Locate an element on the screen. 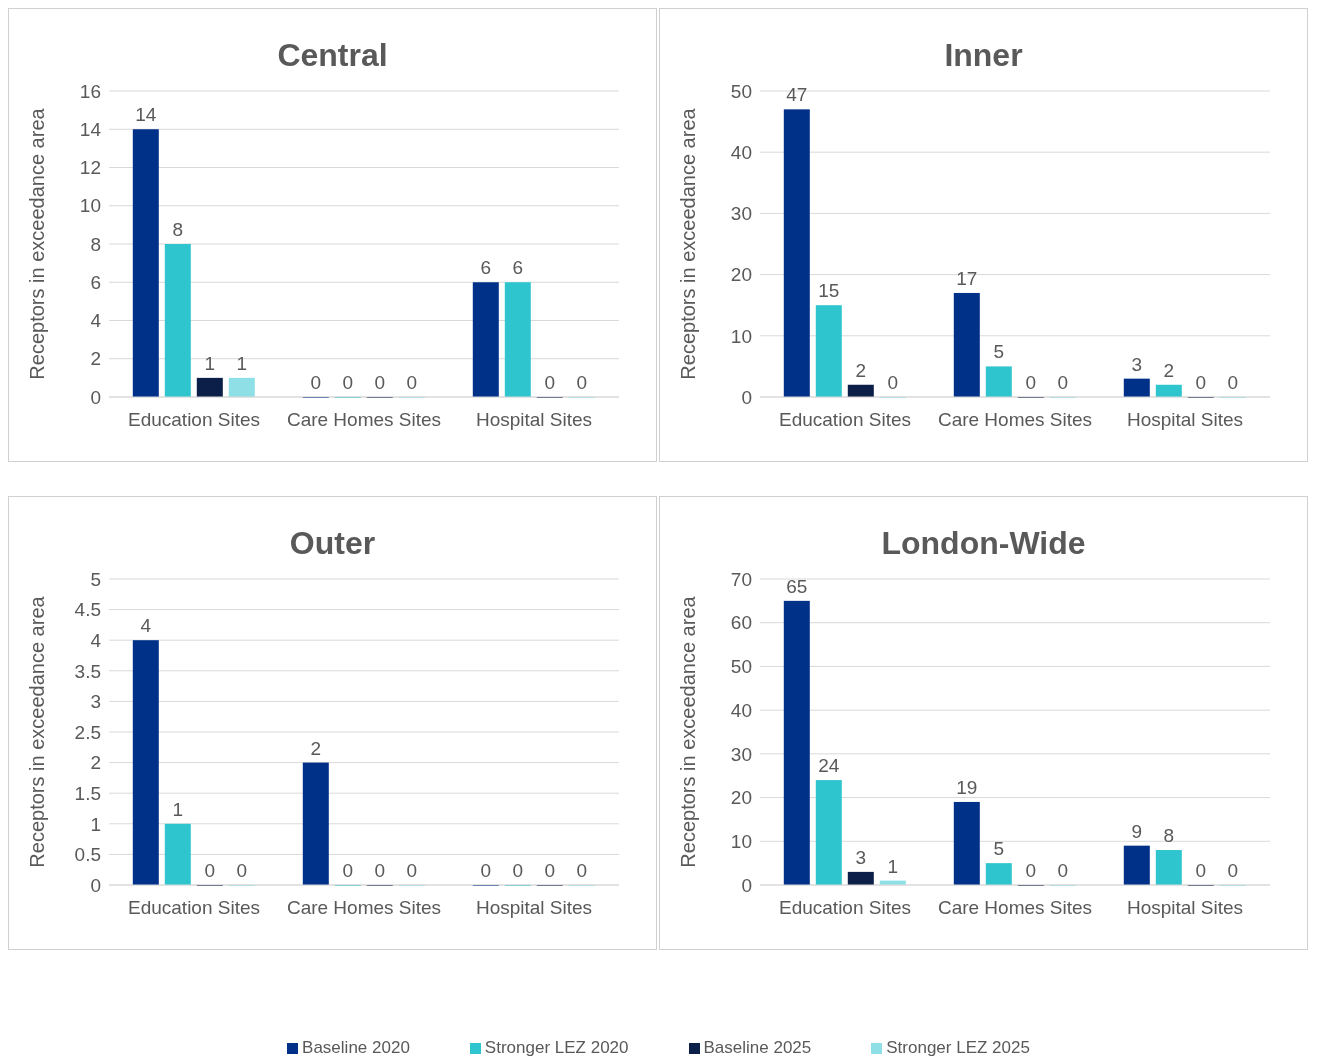 The width and height of the screenshot is (1317, 1059). chart-title: Outer is located at coordinates (332, 543).